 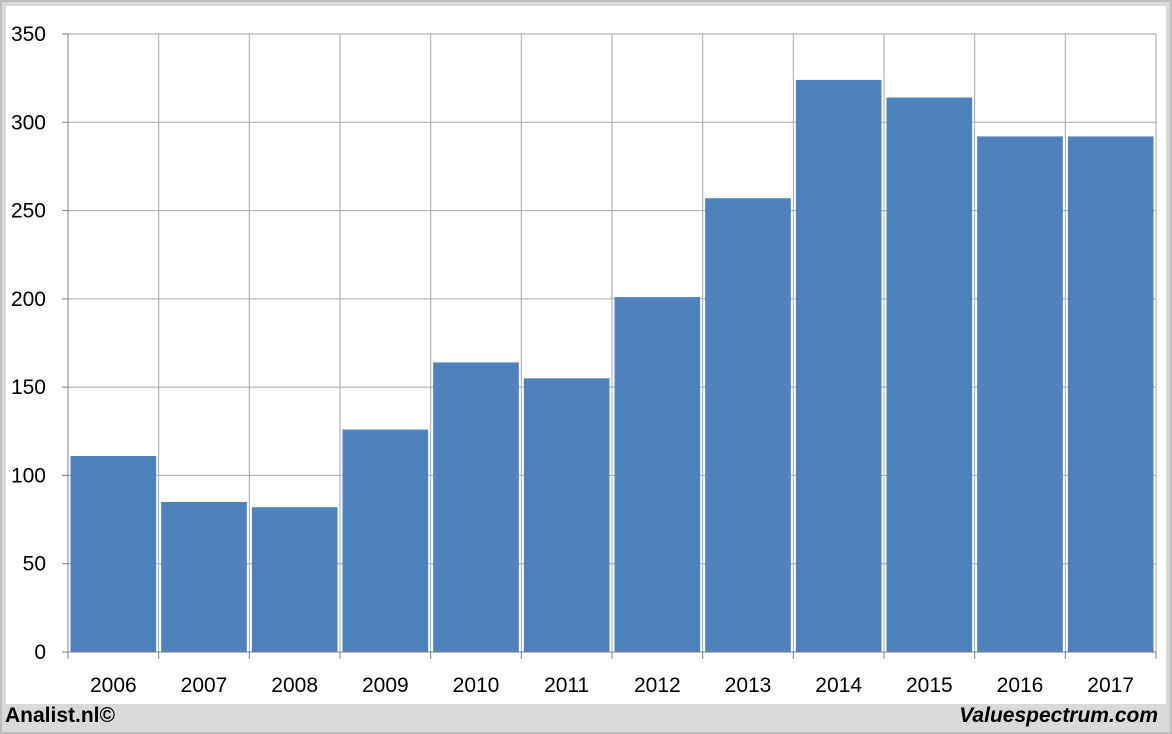 I want to click on bar-2010, so click(x=476, y=507).